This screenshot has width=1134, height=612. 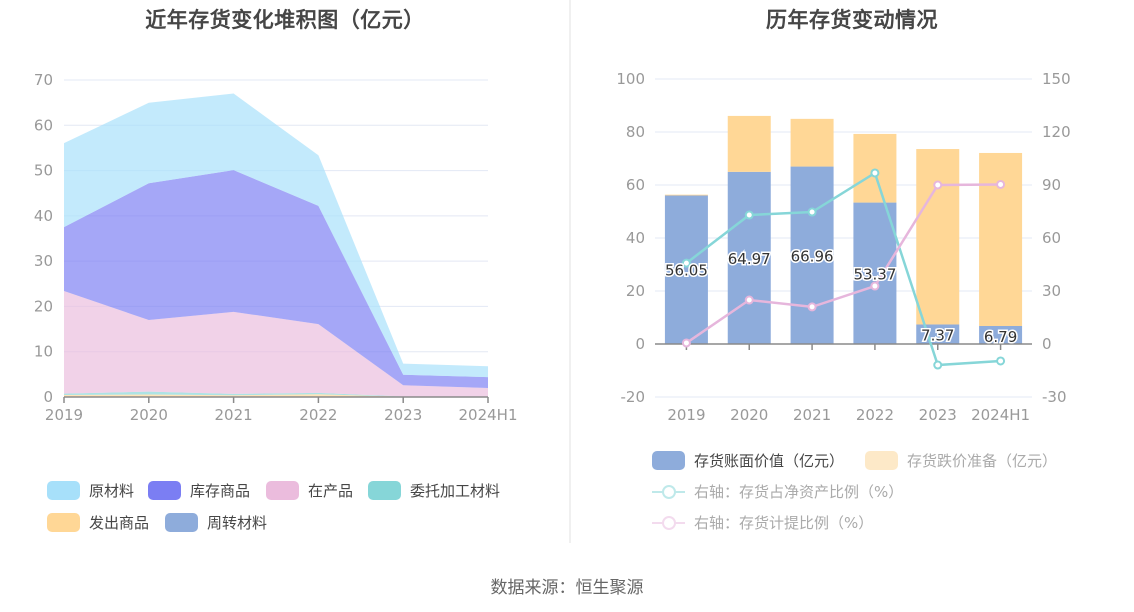 I want to click on area-委托加工材料, so click(x=276, y=394).